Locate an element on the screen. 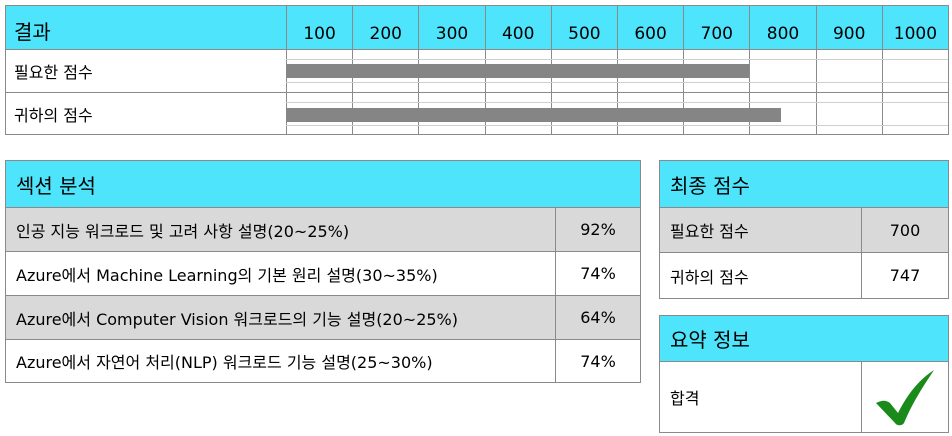  scale-tick-label: 600 is located at coordinates (650, 27).